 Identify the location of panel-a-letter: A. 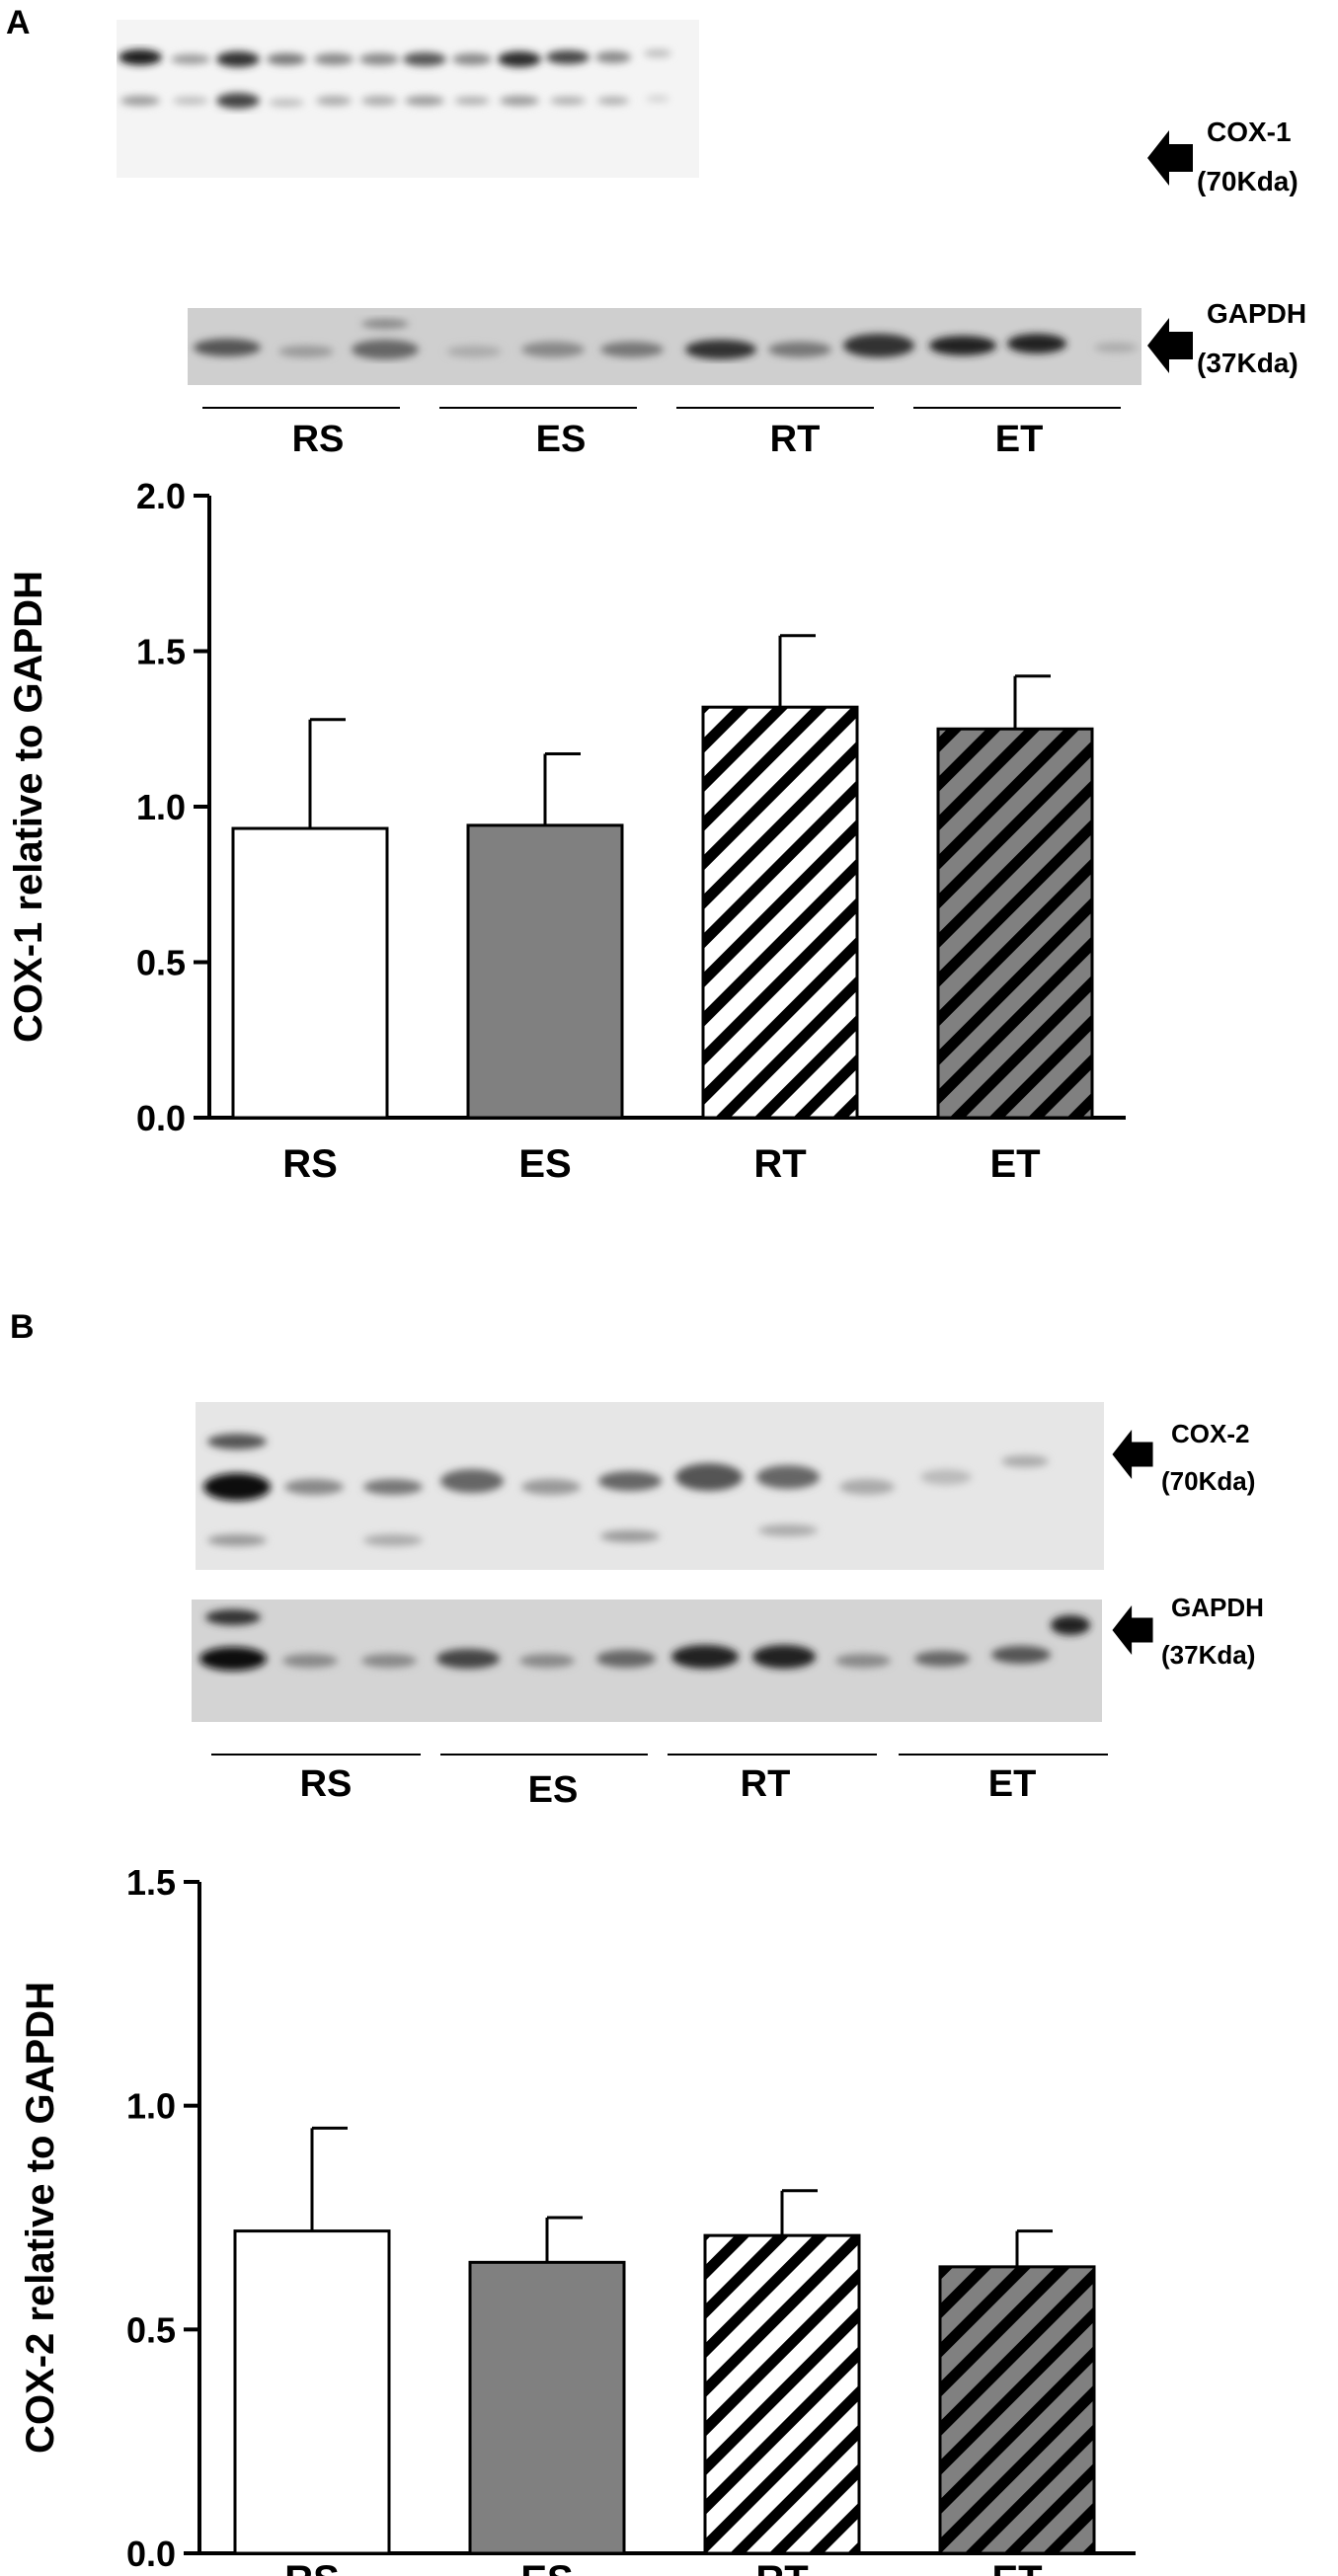
(18, 22).